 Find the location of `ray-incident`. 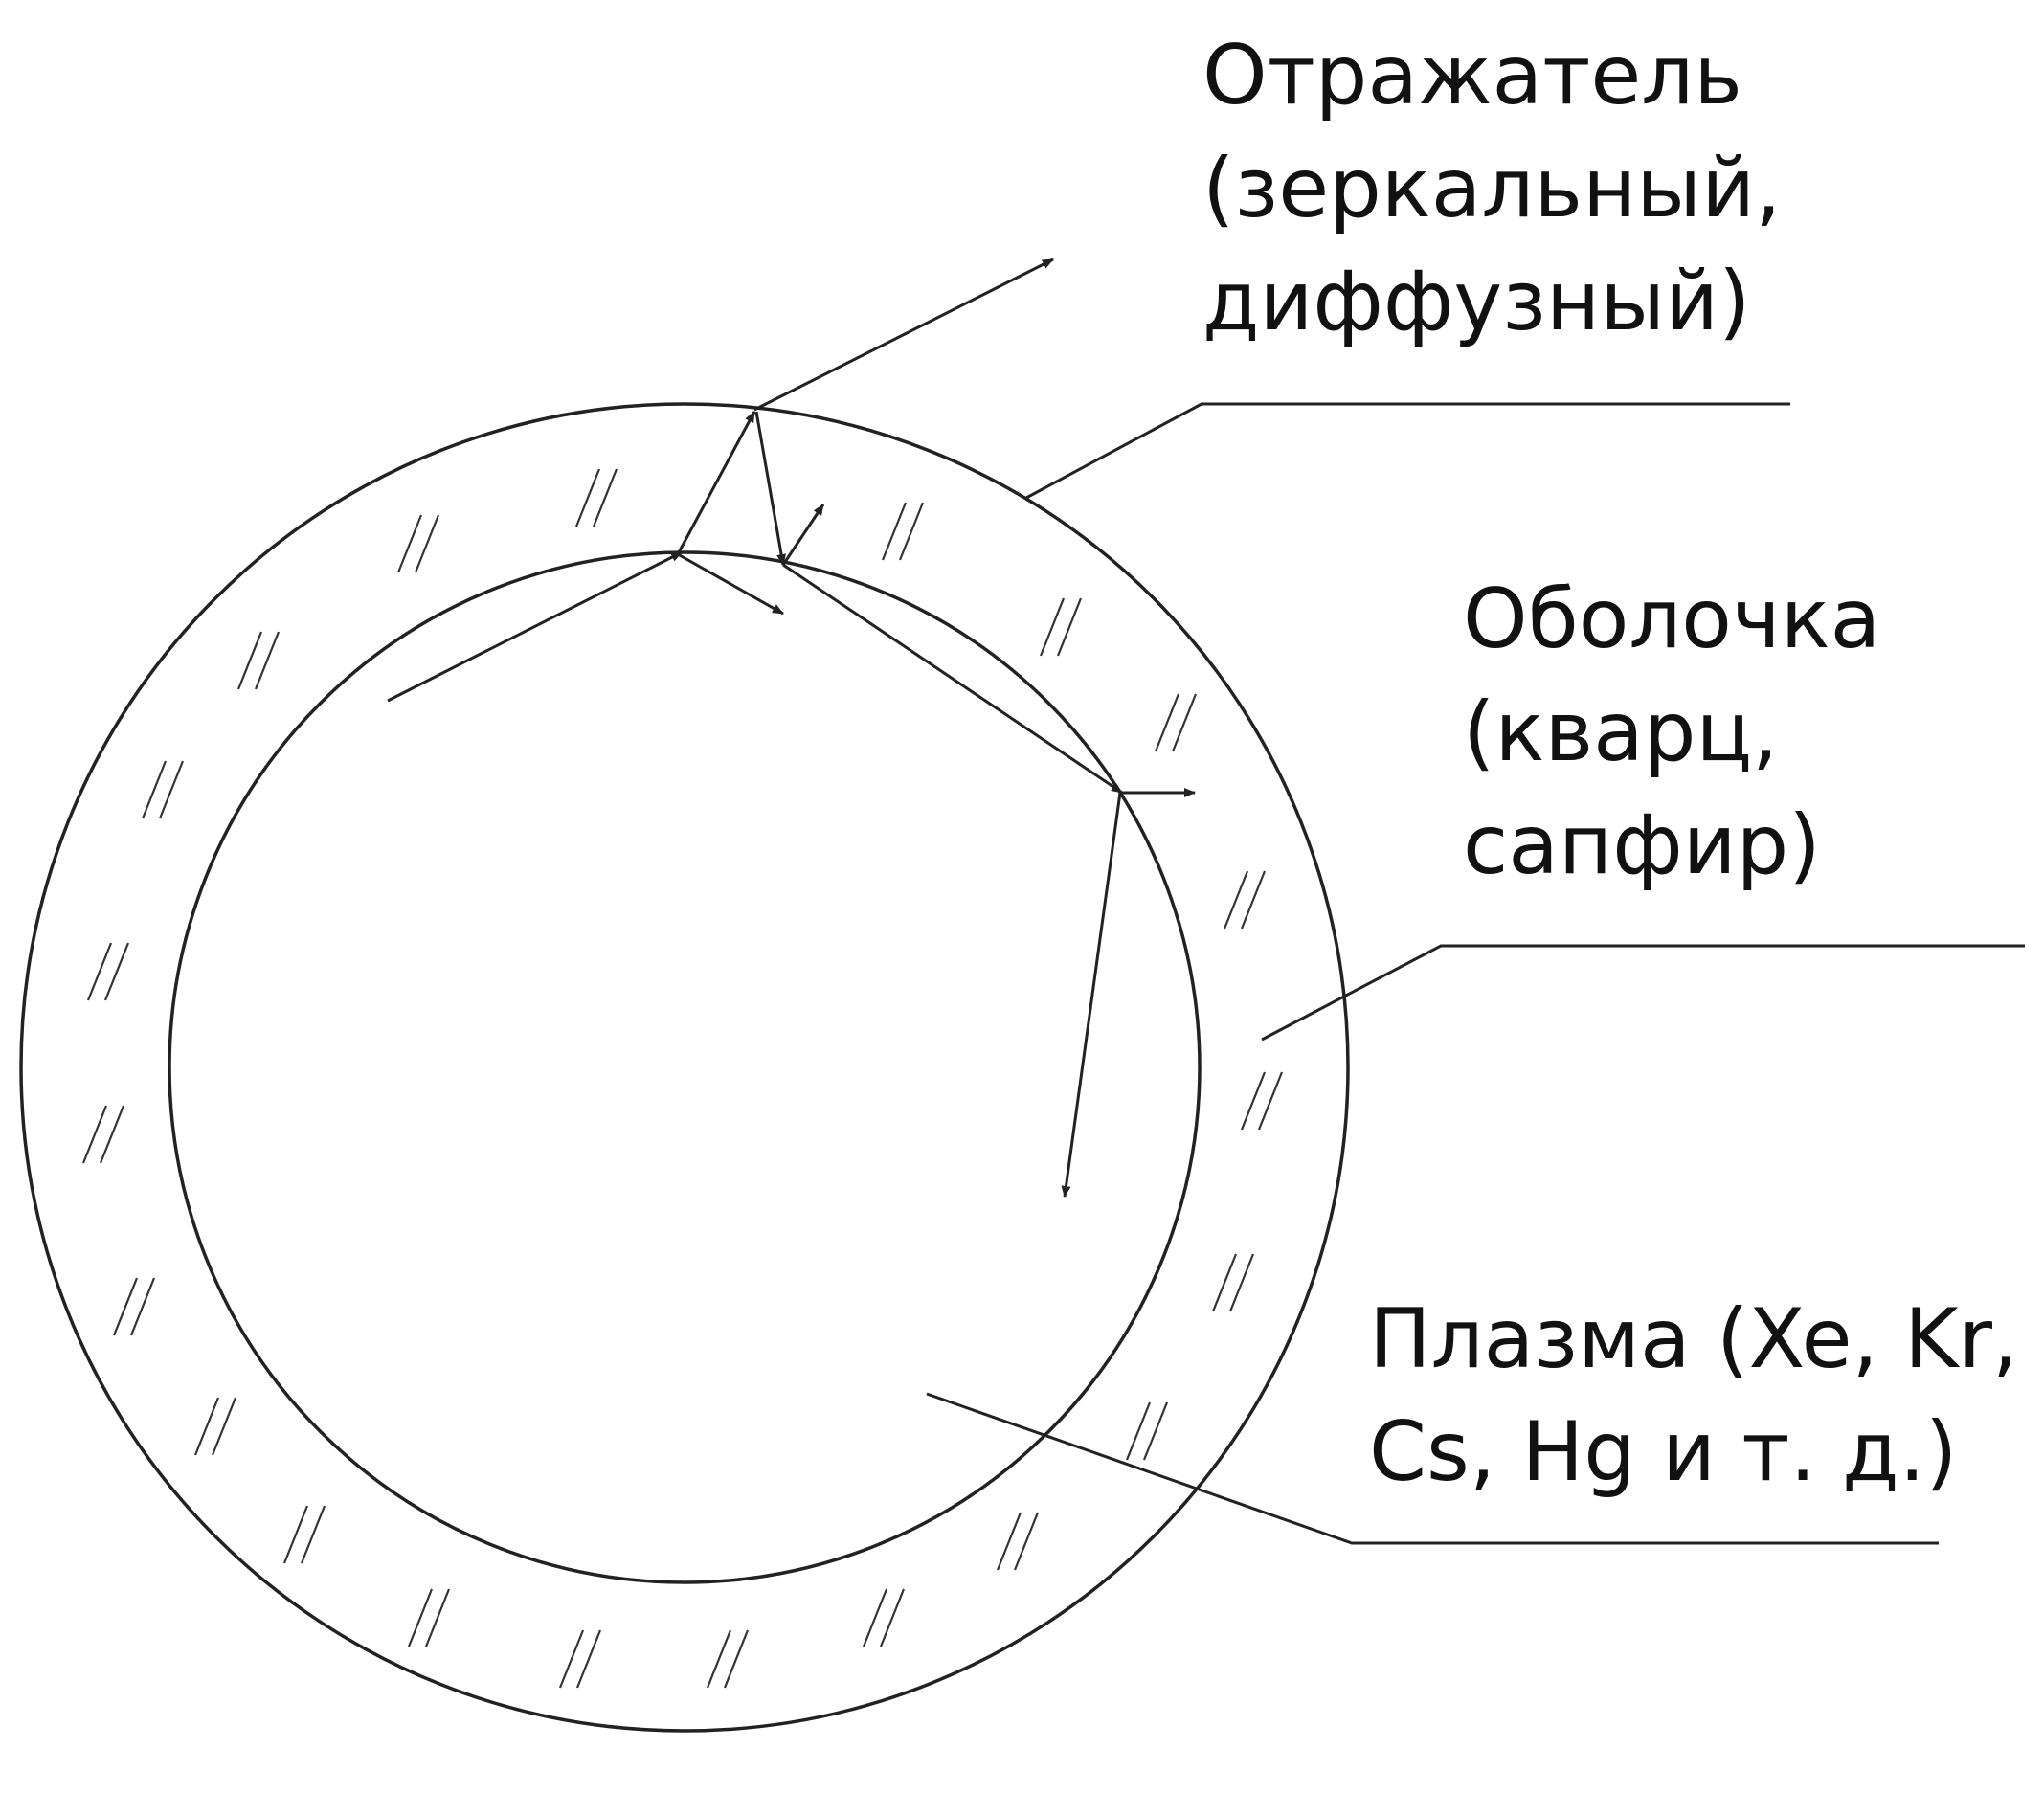

ray-incident is located at coordinates (535, 626).